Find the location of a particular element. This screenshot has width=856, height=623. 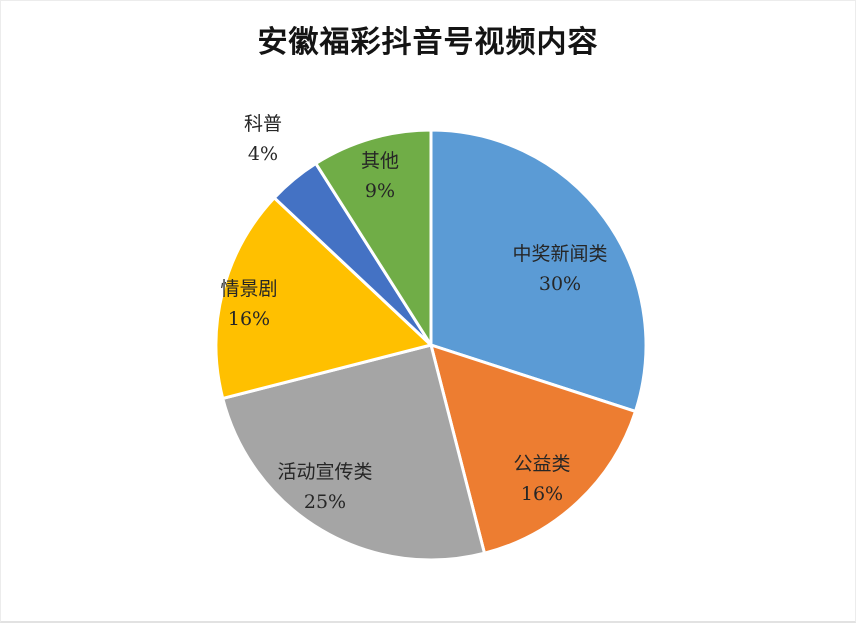

chart-title: 安徽福彩抖音号视频内容 is located at coordinates (428, 42).